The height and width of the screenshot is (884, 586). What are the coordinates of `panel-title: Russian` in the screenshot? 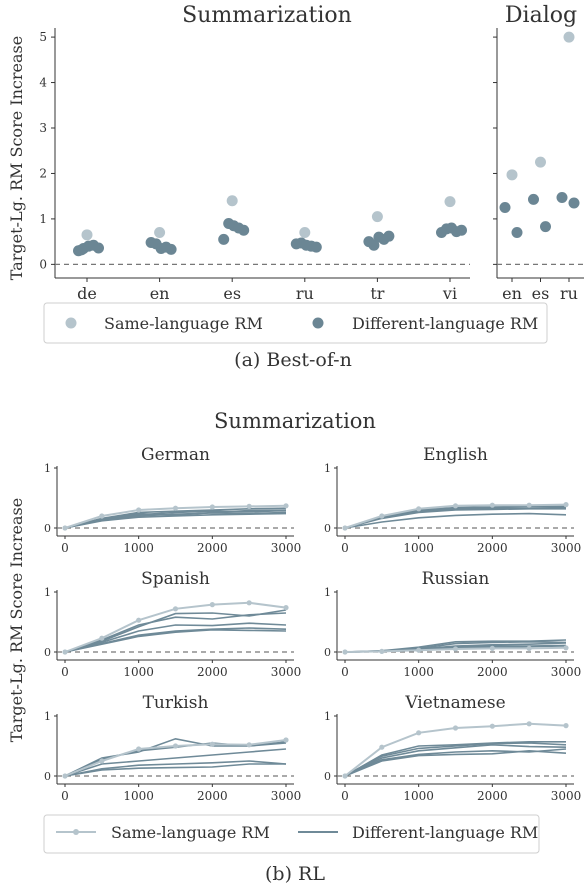 It's located at (456, 579).